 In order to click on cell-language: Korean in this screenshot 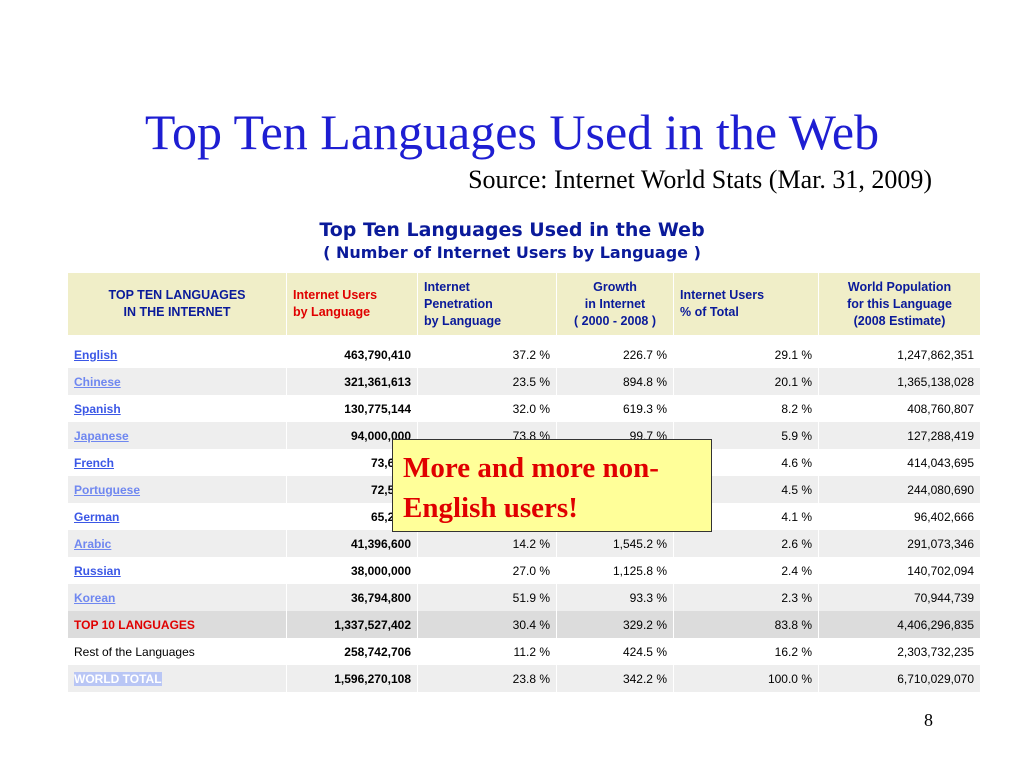, I will do `click(177, 597)`.